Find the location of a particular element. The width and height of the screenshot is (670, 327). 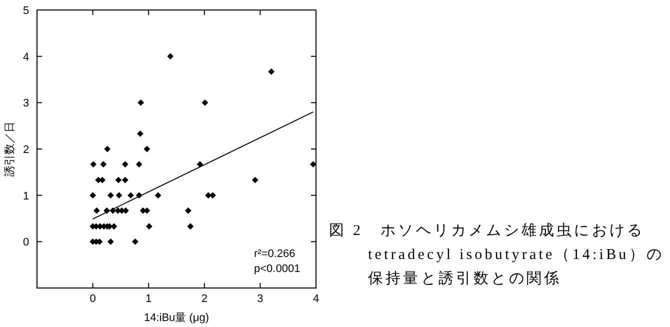

x-tick-label: 4 is located at coordinates (316, 299).